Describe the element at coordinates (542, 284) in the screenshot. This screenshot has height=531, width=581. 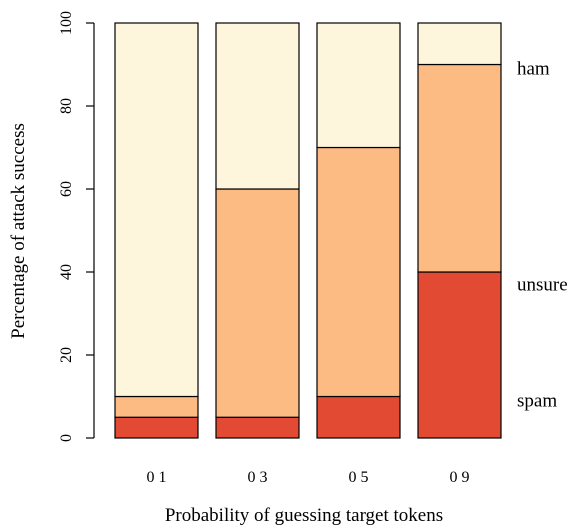
I see `legend-label-unsure: unsure` at that location.